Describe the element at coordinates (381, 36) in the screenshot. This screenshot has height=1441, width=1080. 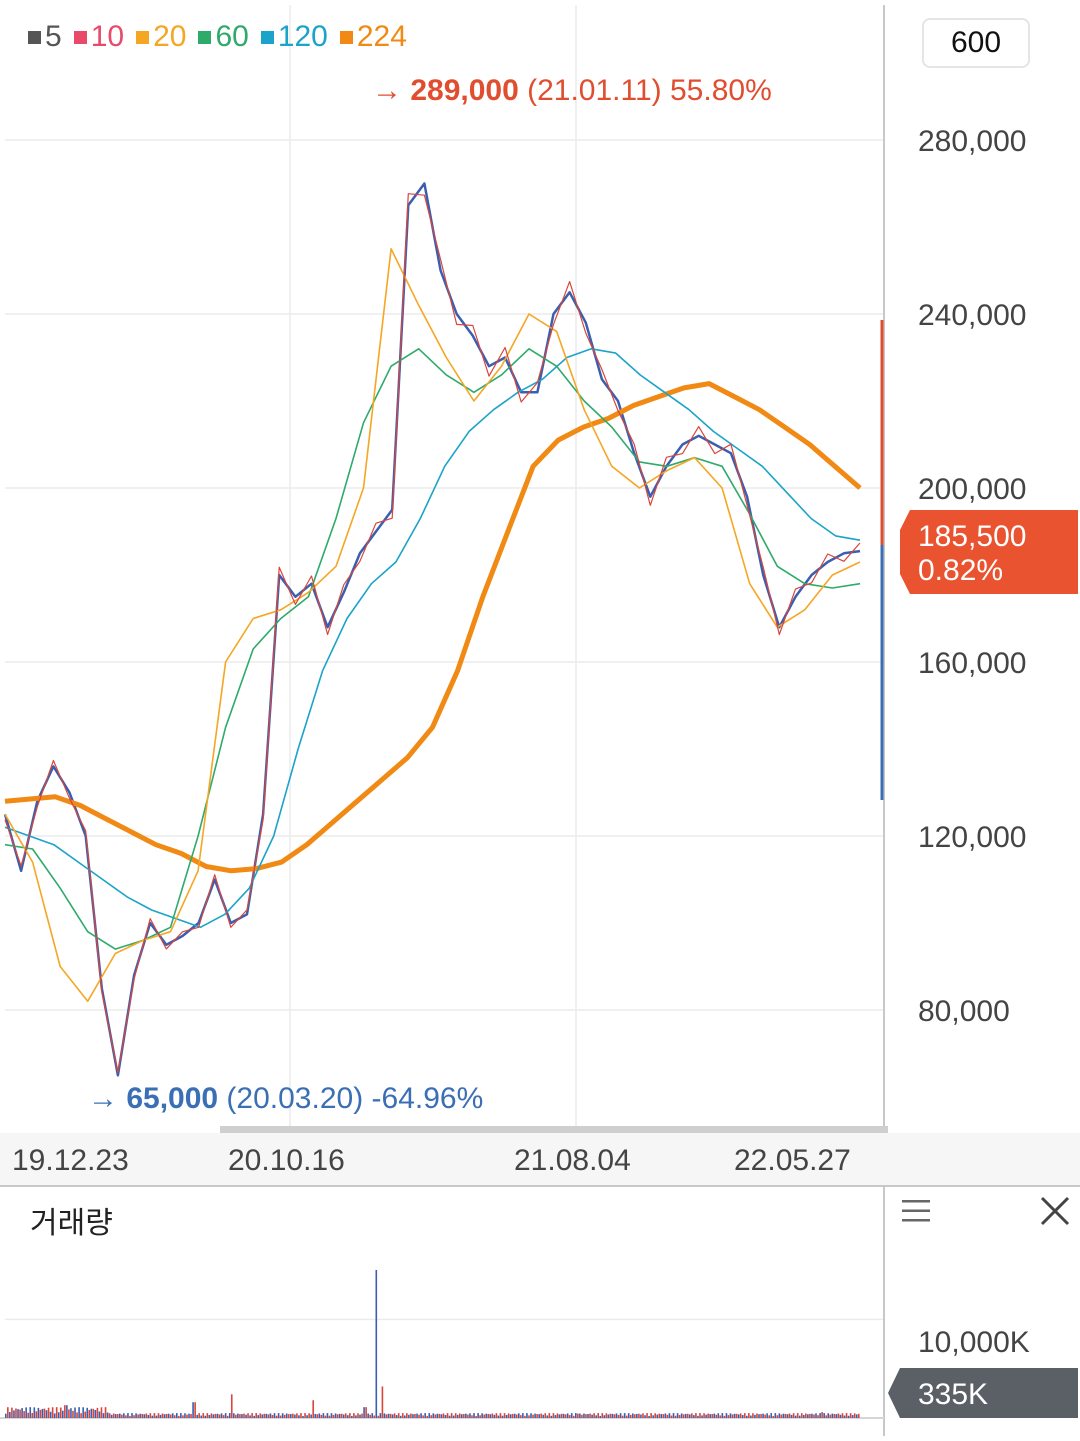
I see `legend-label: 224` at that location.